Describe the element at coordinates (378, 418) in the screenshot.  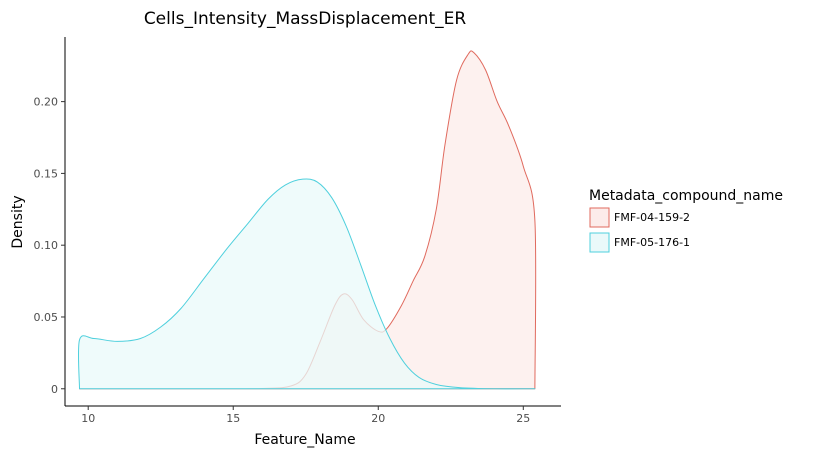
I see `x-tick-label: 20` at that location.